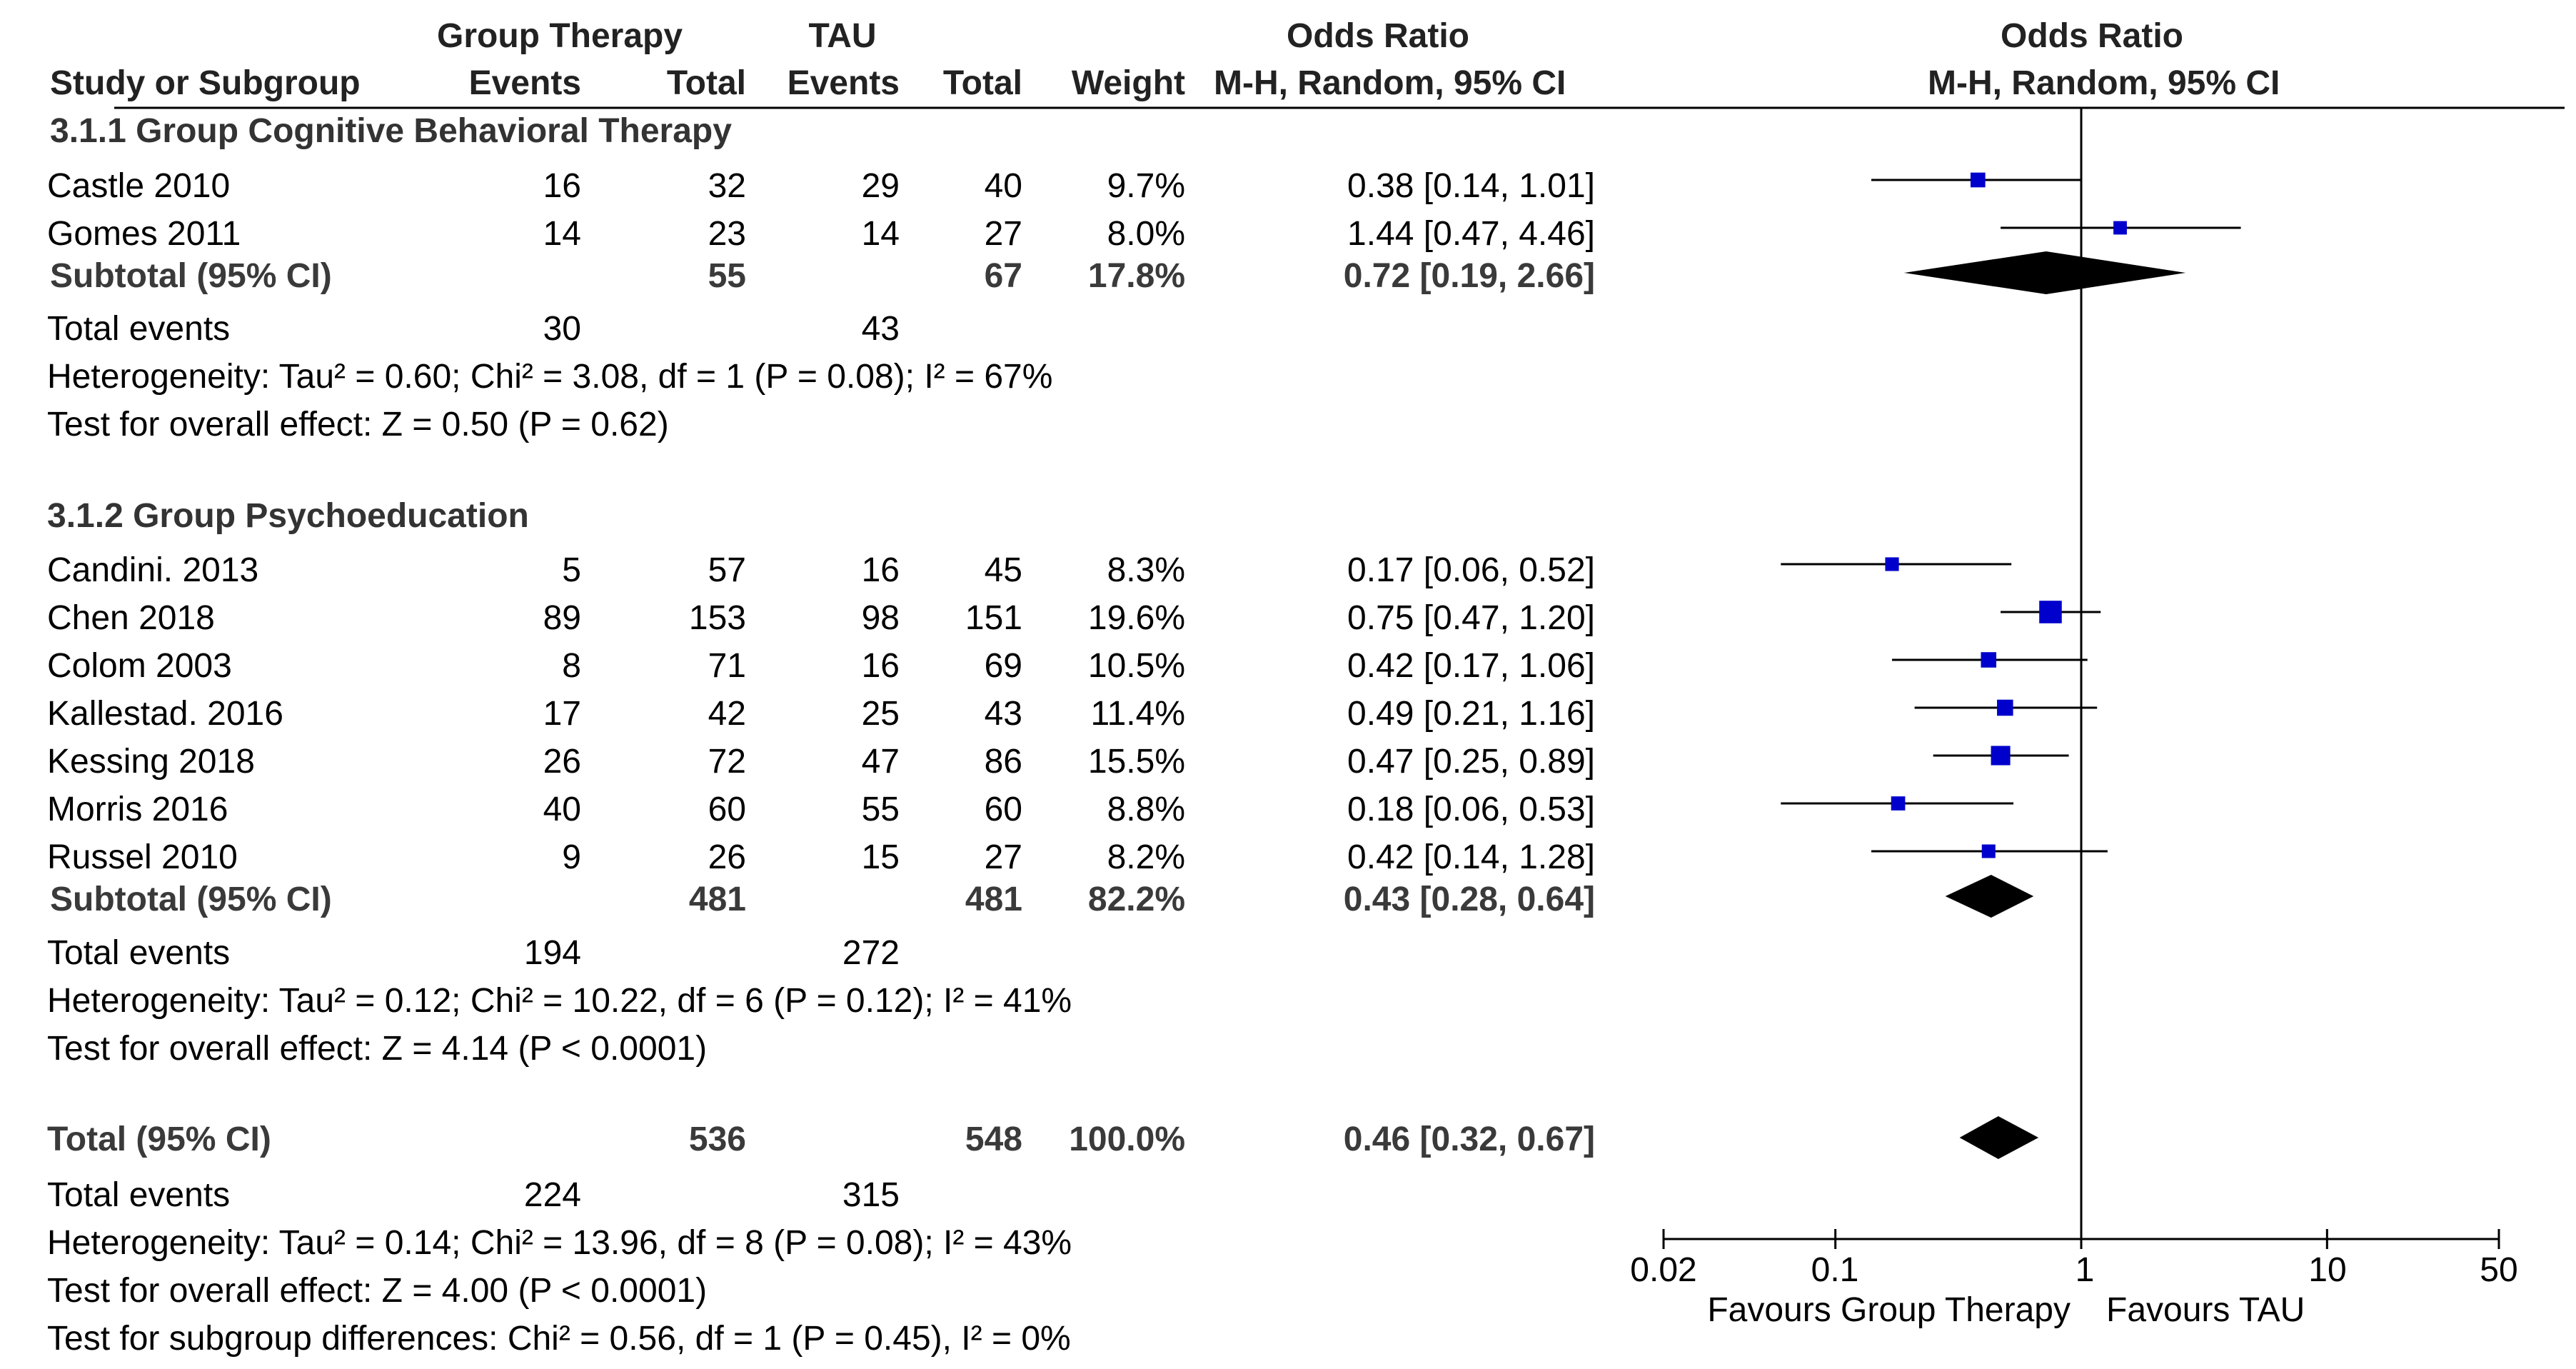 The image size is (2576, 1369). What do you see at coordinates (1390, 83) in the screenshot?
I see `header-method-left: M-H, Random, 95% CI` at bounding box center [1390, 83].